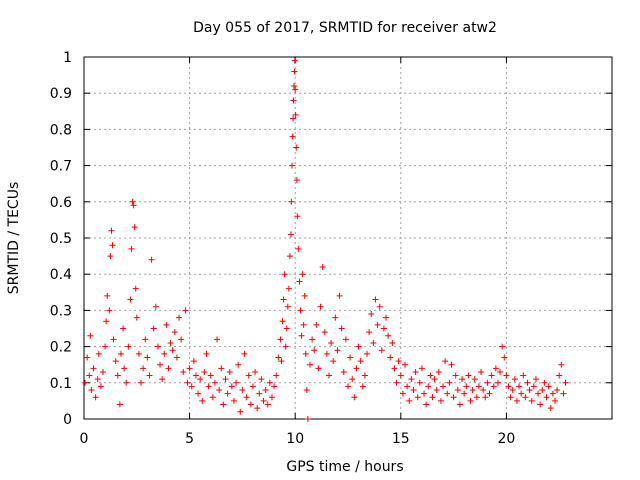  What do you see at coordinates (67, 420) in the screenshot?
I see `y-tick-label: 0` at bounding box center [67, 420].